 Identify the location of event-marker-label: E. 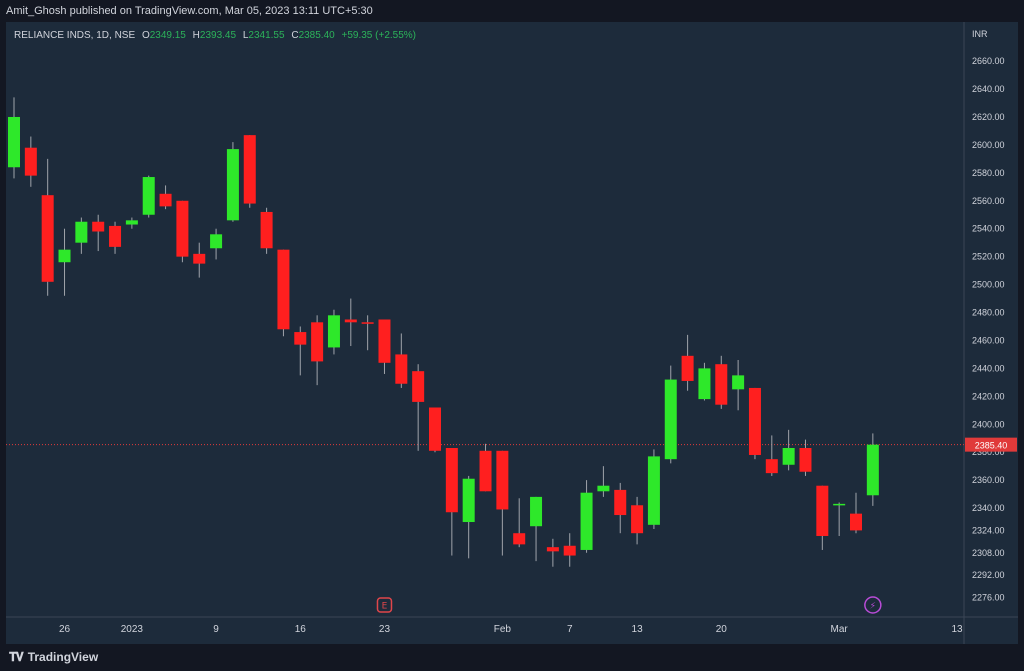
(385, 607).